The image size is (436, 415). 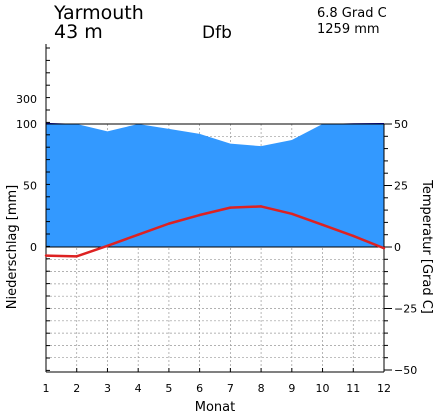 I want to click on month-label: 6, so click(x=199, y=388).